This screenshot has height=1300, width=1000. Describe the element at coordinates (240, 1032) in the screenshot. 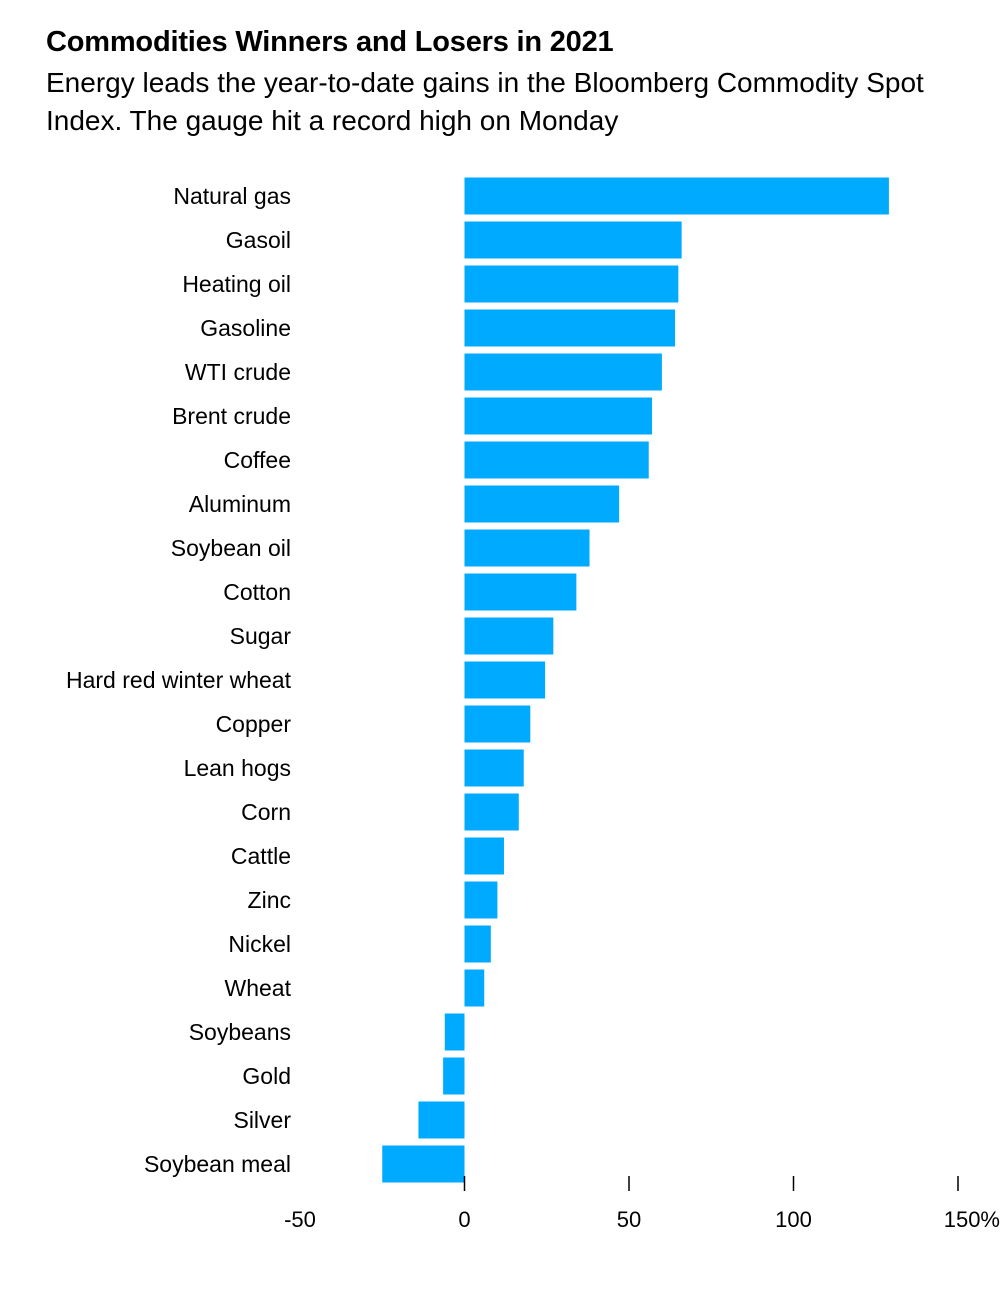

I see `category-label: Soybeans` at that location.